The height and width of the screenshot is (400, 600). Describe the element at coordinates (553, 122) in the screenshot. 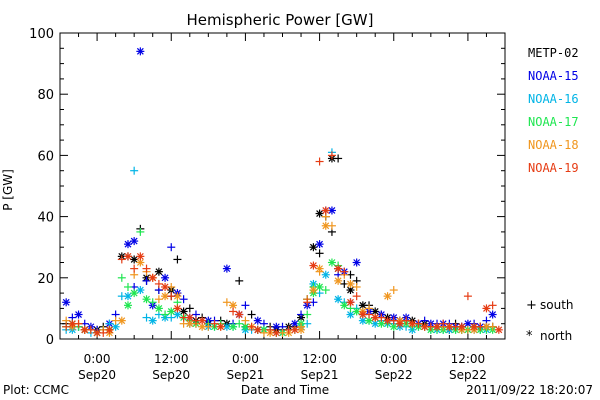

I see `legend-item: NOAA-17` at that location.